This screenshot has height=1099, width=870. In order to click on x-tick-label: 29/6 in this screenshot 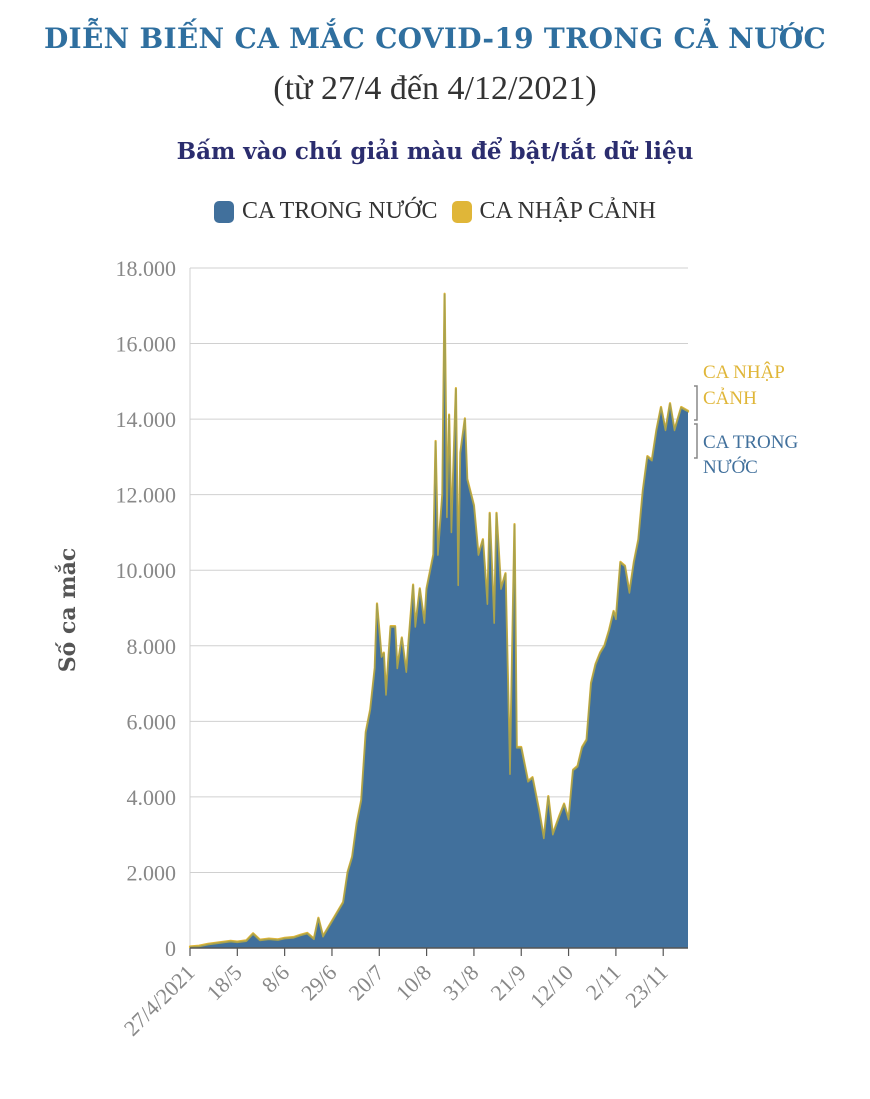, I will do `click(318, 982)`.